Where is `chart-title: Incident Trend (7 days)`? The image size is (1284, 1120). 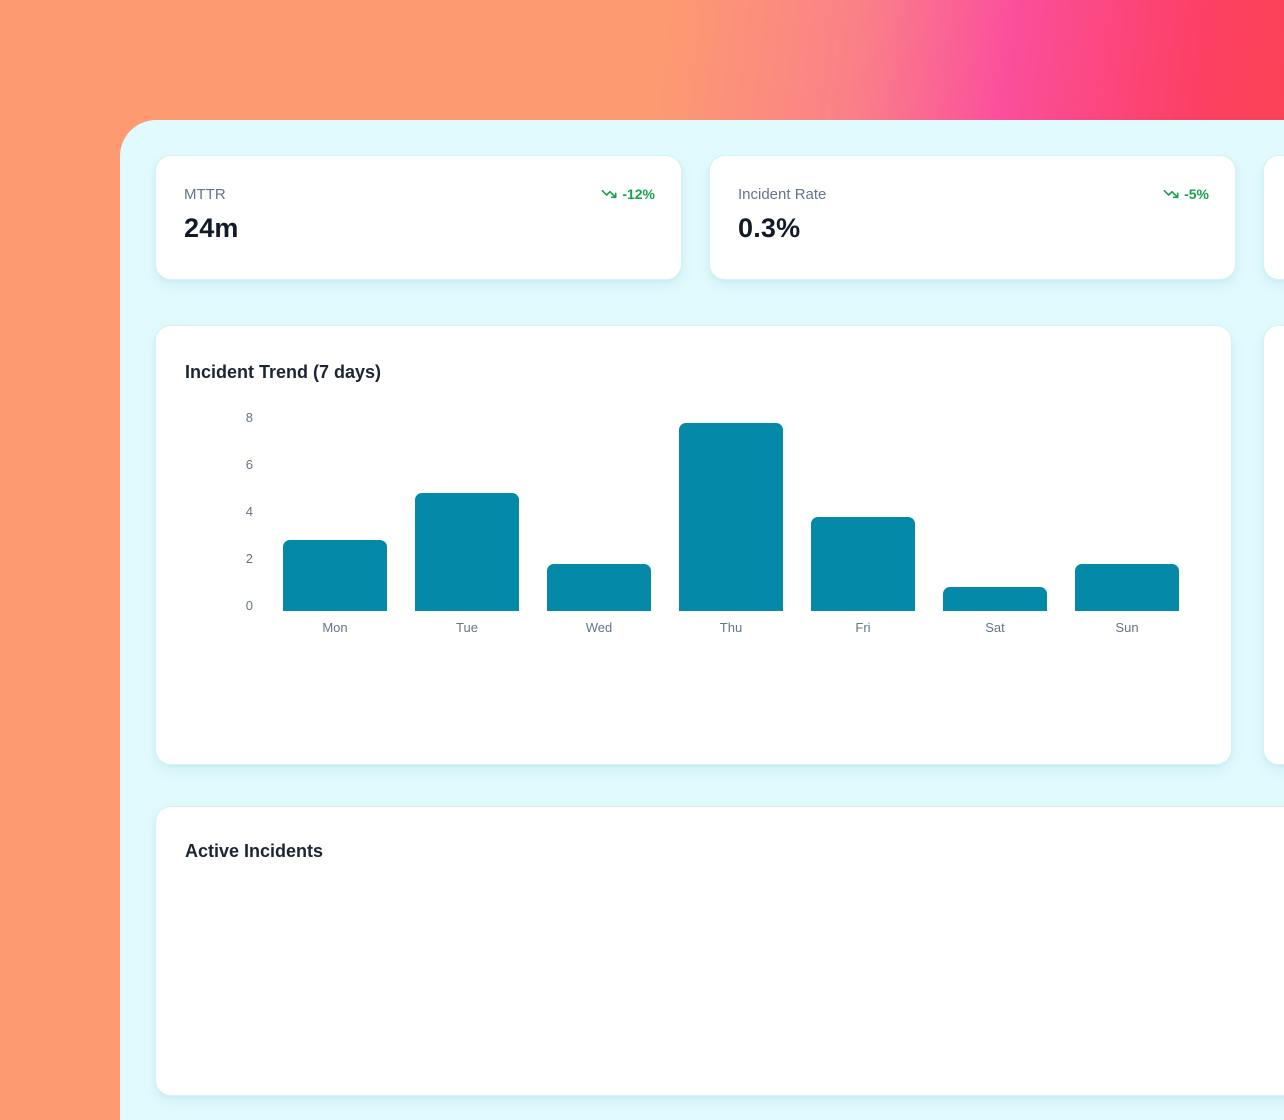
chart-title: Incident Trend (7 days) is located at coordinates (283, 372).